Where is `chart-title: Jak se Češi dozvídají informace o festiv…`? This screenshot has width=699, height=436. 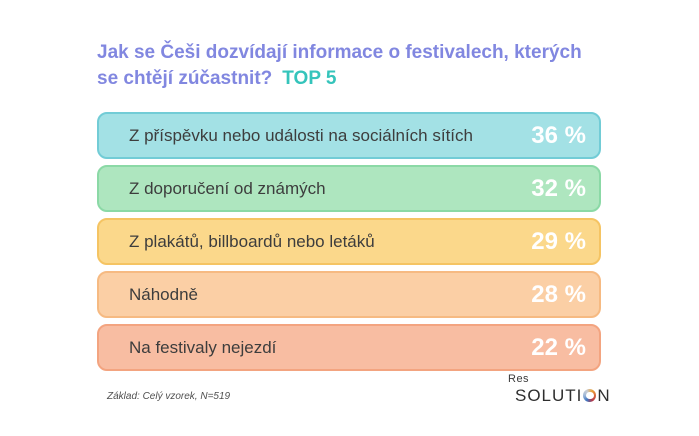
chart-title: Jak se Češi dozvídají informace o festiv… is located at coordinates (357, 66).